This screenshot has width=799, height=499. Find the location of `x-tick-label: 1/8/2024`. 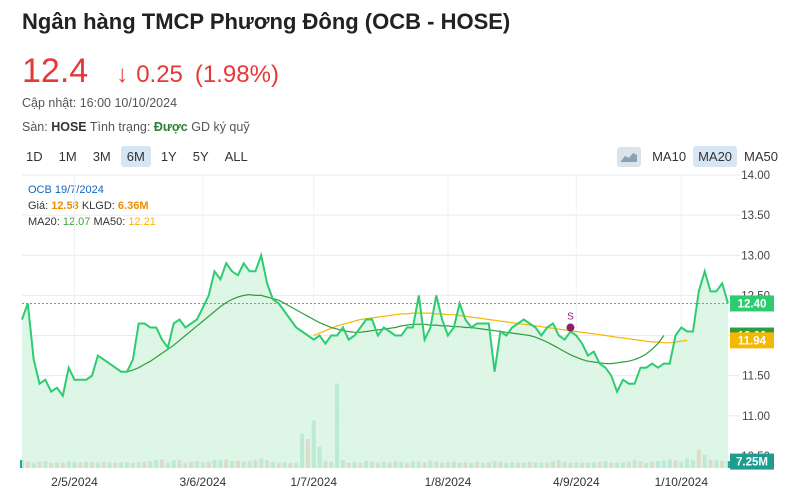

x-tick-label: 1/8/2024 is located at coordinates (448, 482).